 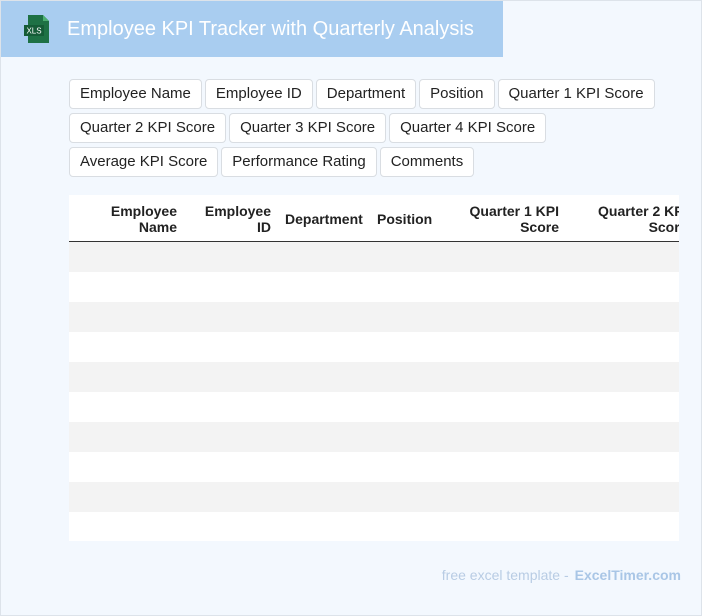 I want to click on column-chip: Comments, so click(x=427, y=162).